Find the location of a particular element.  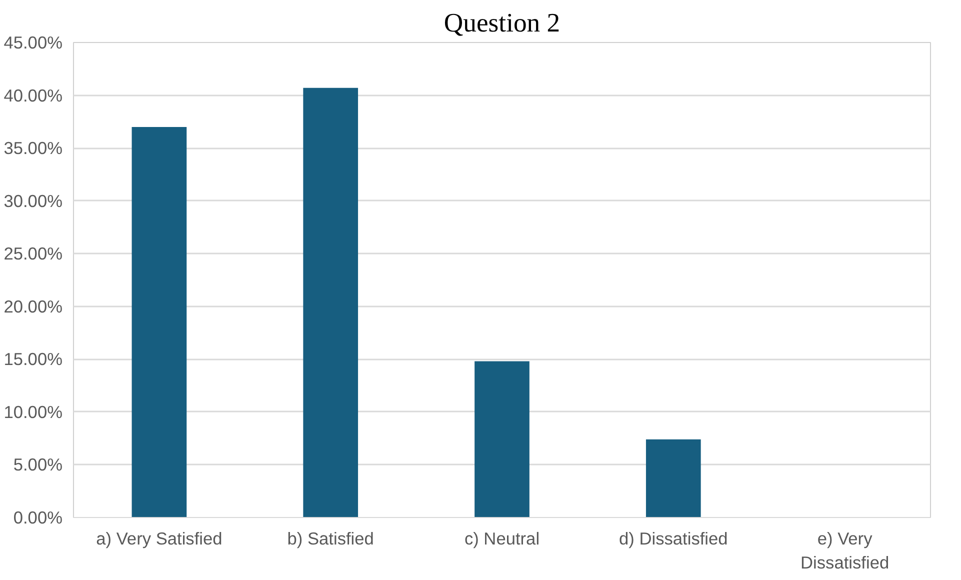

x-tick-label: d) Dissatisfied is located at coordinates (673, 538).